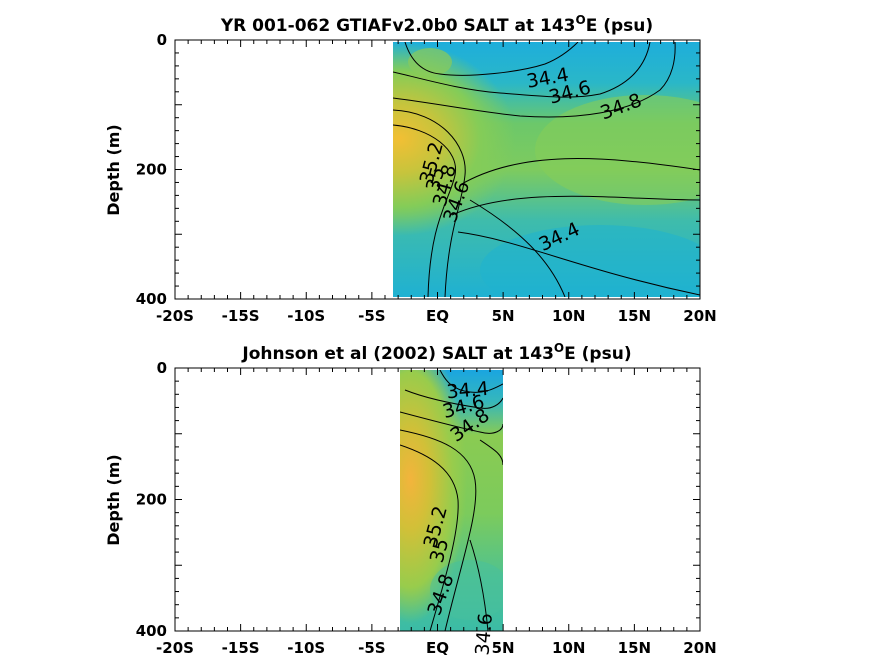  Describe the element at coordinates (503, 316) in the screenshot. I see `top-x-tick-label: 5N` at that location.